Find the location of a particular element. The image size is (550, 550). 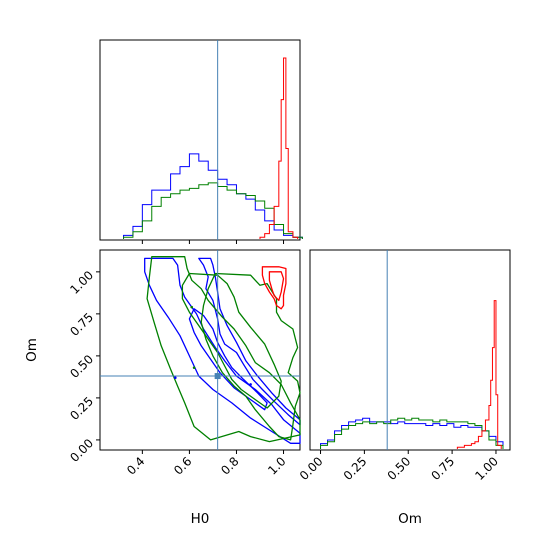

x-axis-label-h0: H0 is located at coordinates (200, 519).